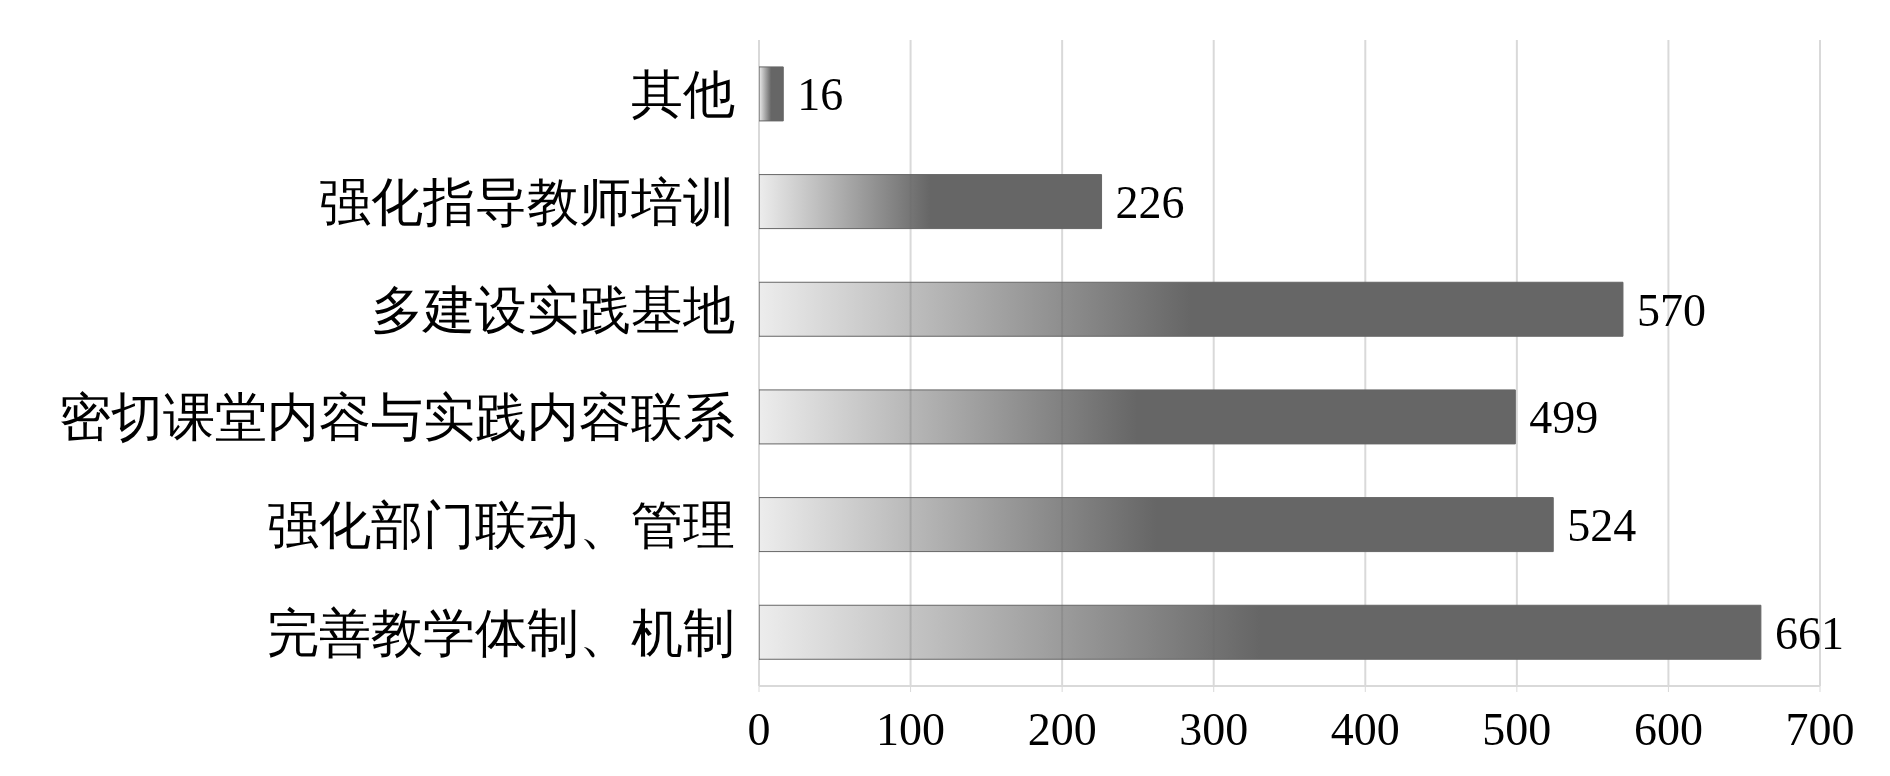 The height and width of the screenshot is (776, 1890). I want to click on x-tick-label: 400, so click(1365, 729).